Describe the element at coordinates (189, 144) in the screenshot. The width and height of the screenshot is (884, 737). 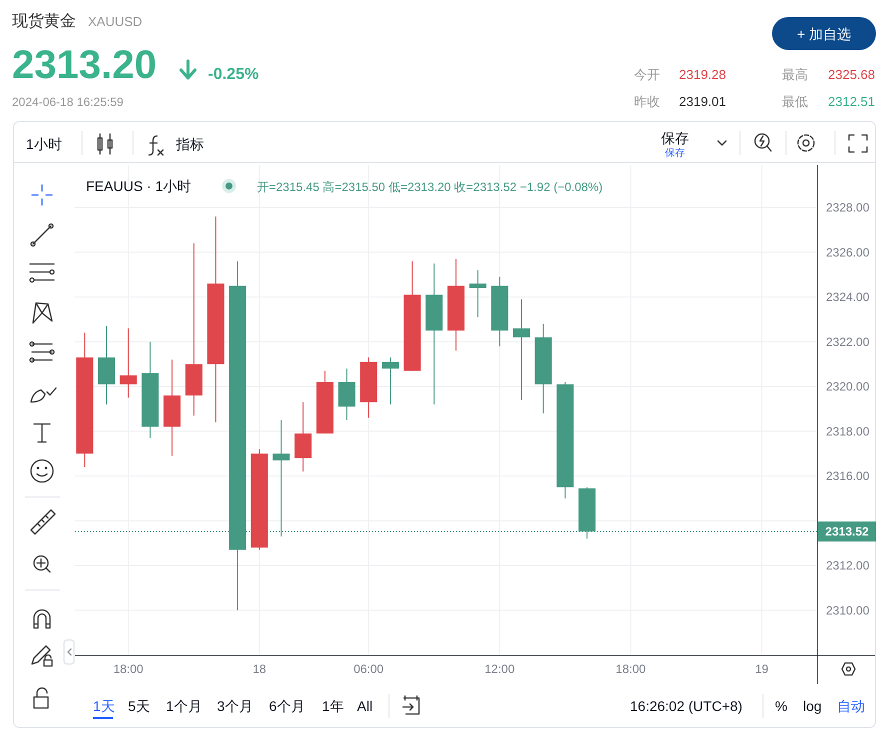
I see `text: 指标` at that location.